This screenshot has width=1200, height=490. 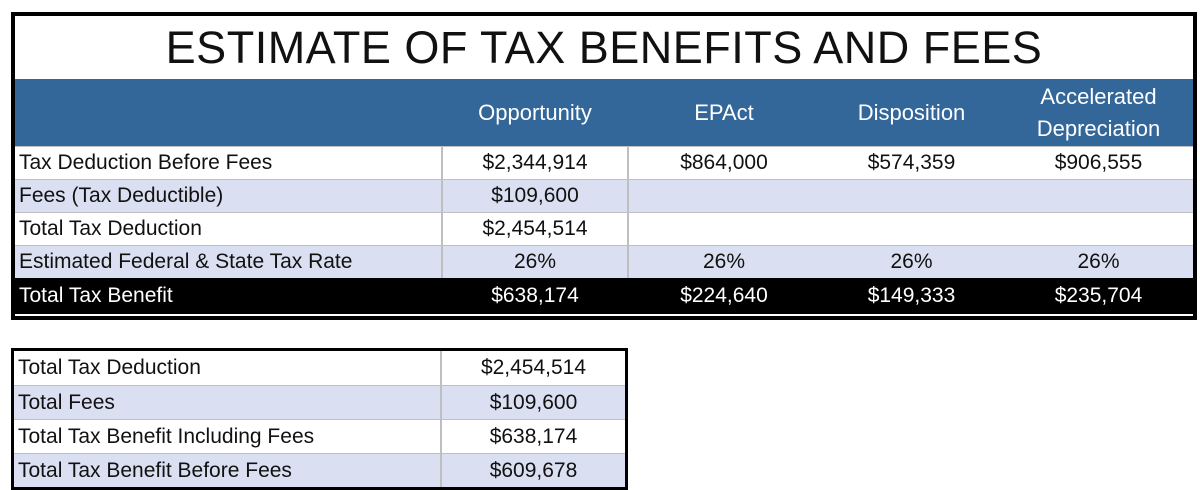 I want to click on summary-row: Total Tax Benefit Before Fees $609,678, so click(x=319, y=470).